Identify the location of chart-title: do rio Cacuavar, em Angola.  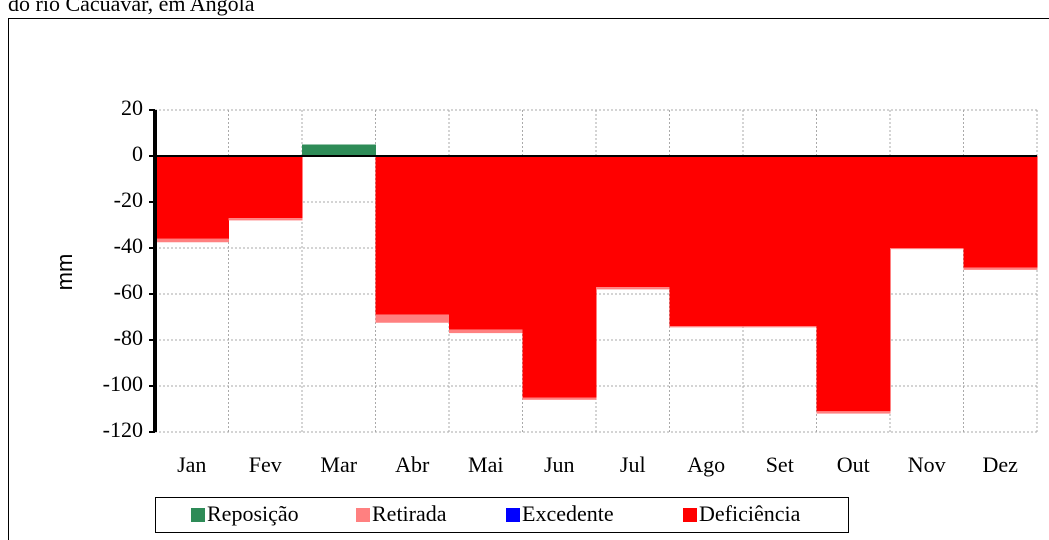
(131, 8).